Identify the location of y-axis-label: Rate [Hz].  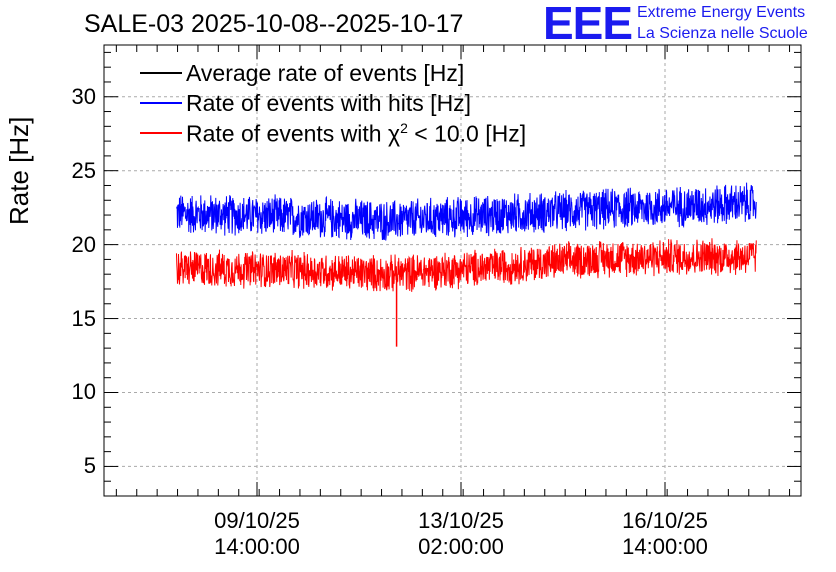
(19, 170).